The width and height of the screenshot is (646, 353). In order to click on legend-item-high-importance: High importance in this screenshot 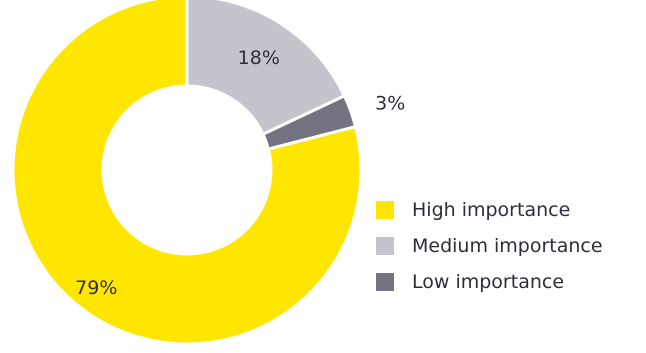, I will do `click(489, 210)`.